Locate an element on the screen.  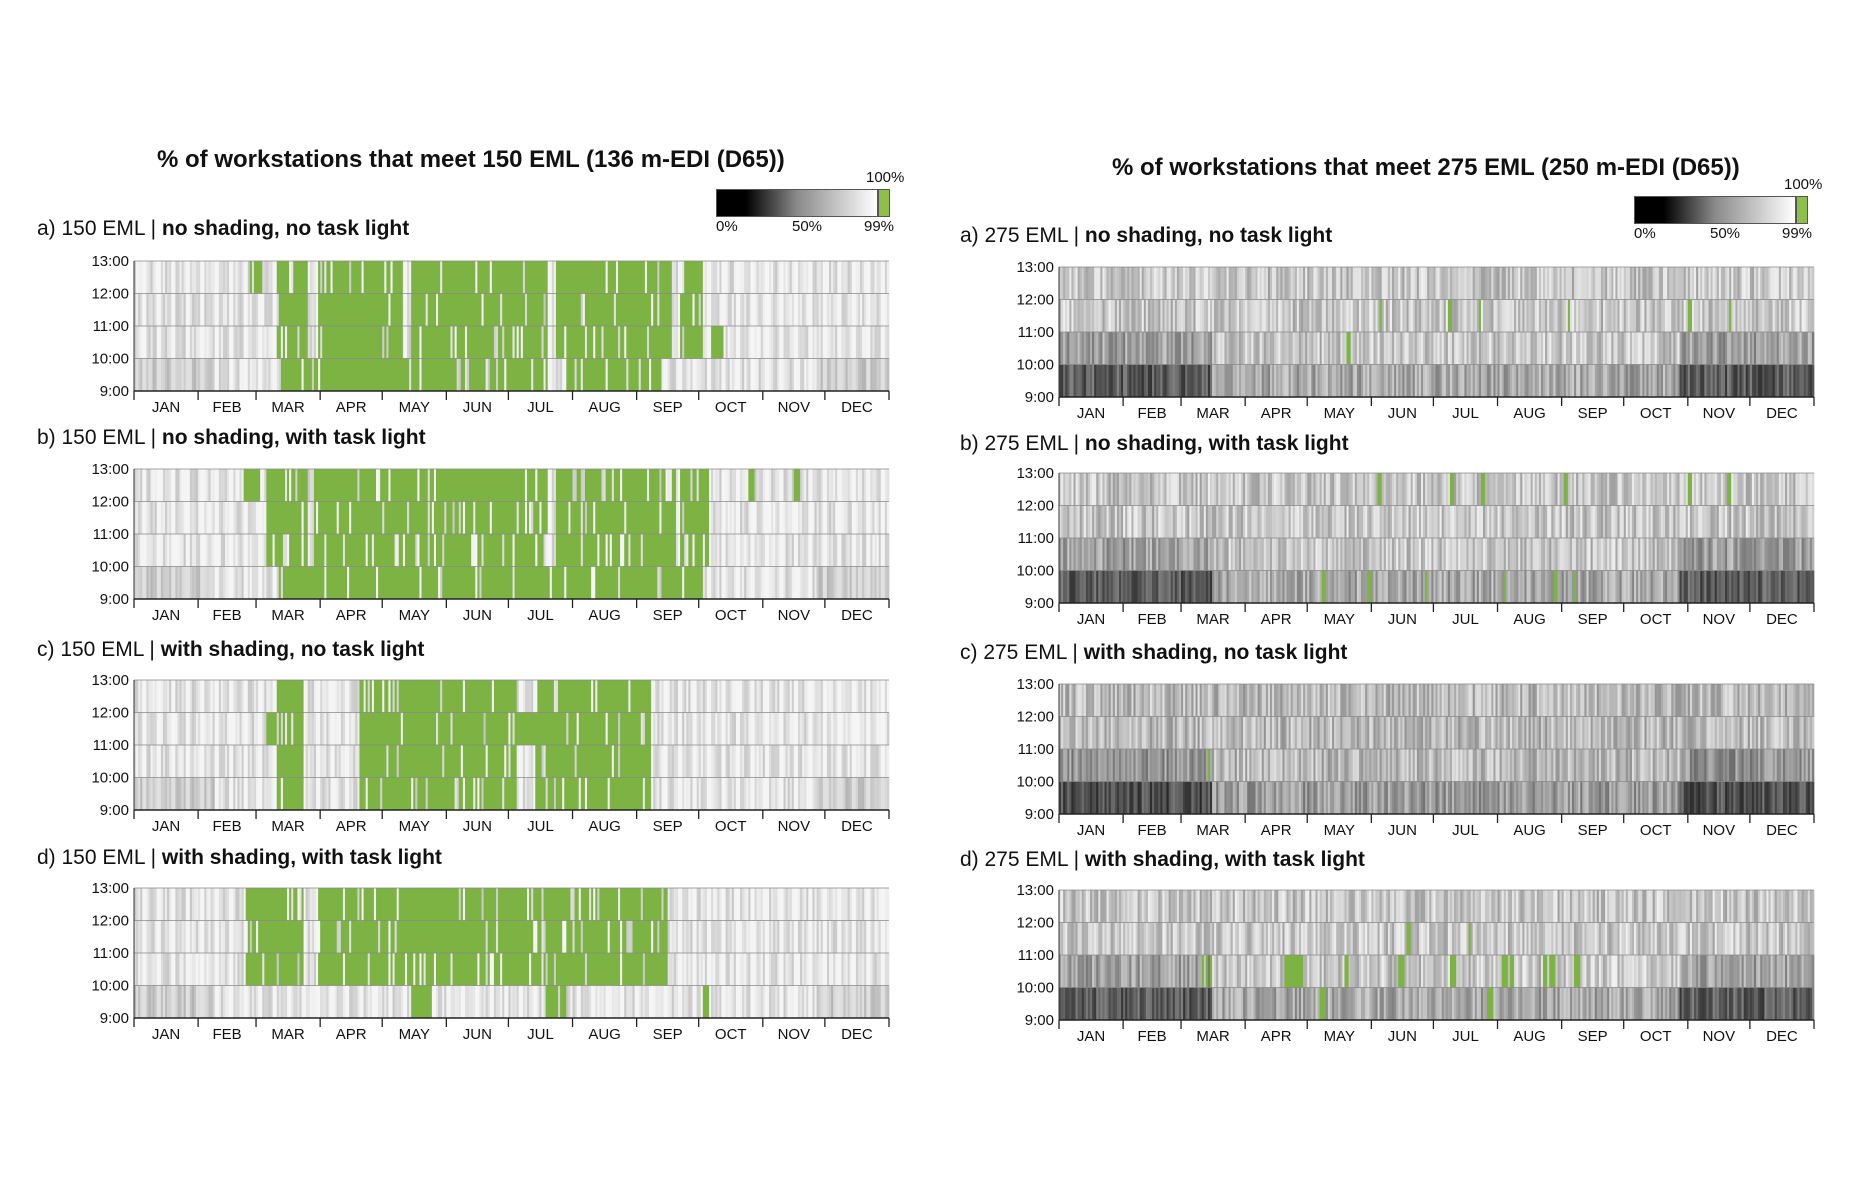
x-tick-label: FEB is located at coordinates (226, 407).